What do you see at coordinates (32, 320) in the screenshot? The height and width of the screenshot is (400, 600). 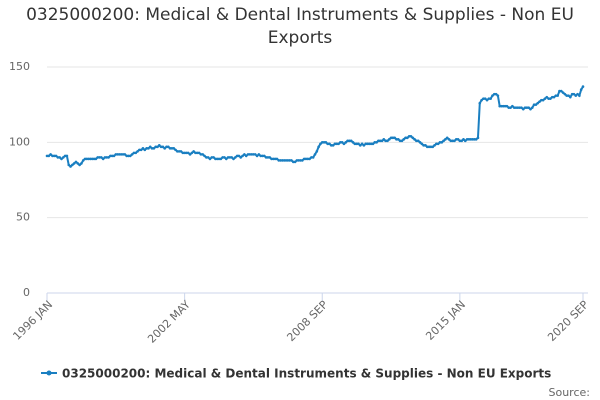 I see `x-tick-label: 1996 JAN` at bounding box center [32, 320].